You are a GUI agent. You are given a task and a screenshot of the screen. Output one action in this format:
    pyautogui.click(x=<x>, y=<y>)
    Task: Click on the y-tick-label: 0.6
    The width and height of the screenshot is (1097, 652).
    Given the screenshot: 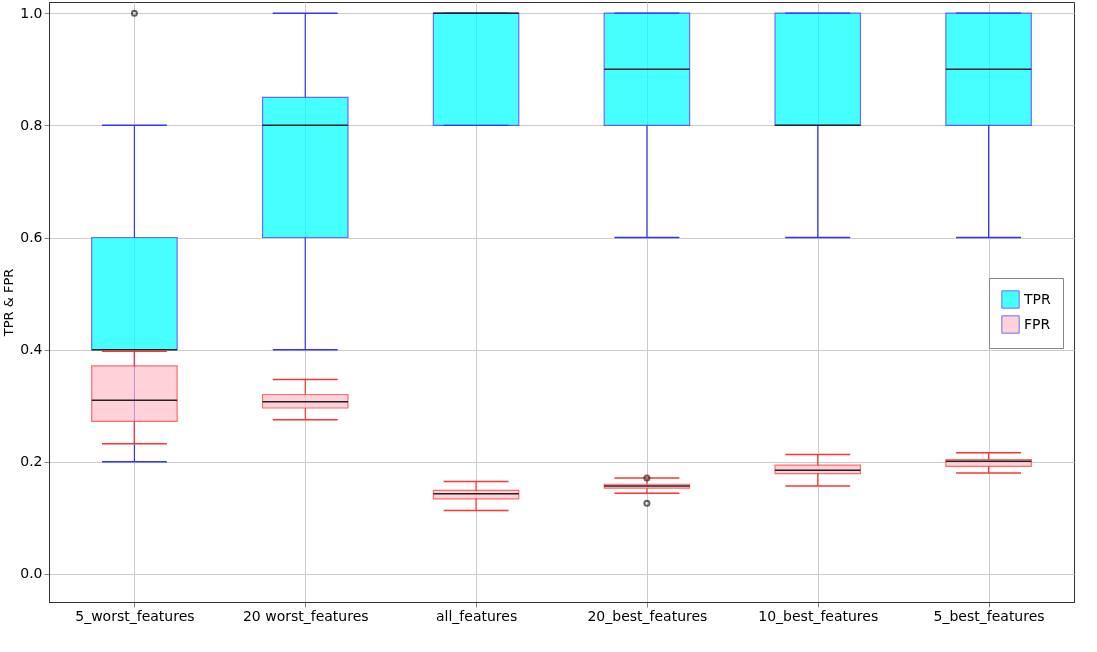 What is the action you would take?
    pyautogui.click(x=31, y=237)
    